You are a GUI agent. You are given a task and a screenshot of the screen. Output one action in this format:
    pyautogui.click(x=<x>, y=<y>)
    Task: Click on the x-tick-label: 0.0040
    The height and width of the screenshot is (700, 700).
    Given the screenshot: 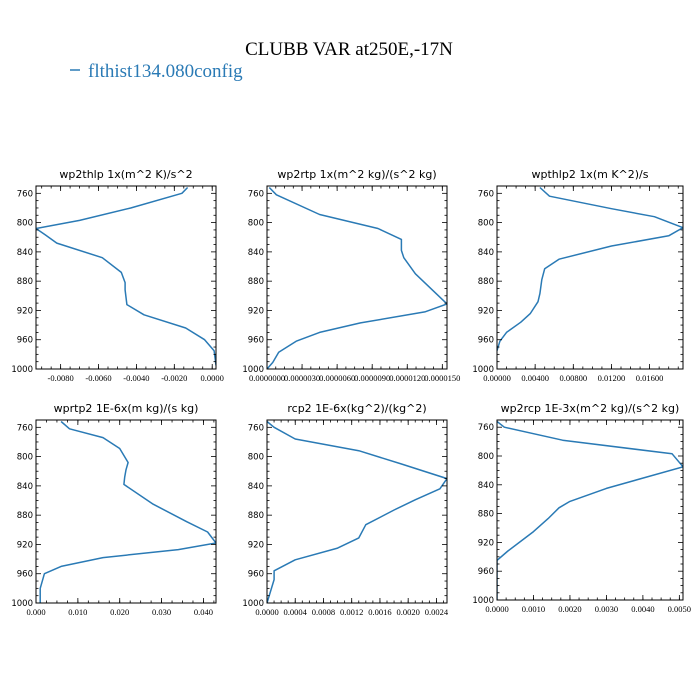 What is the action you would take?
    pyautogui.click(x=642, y=609)
    